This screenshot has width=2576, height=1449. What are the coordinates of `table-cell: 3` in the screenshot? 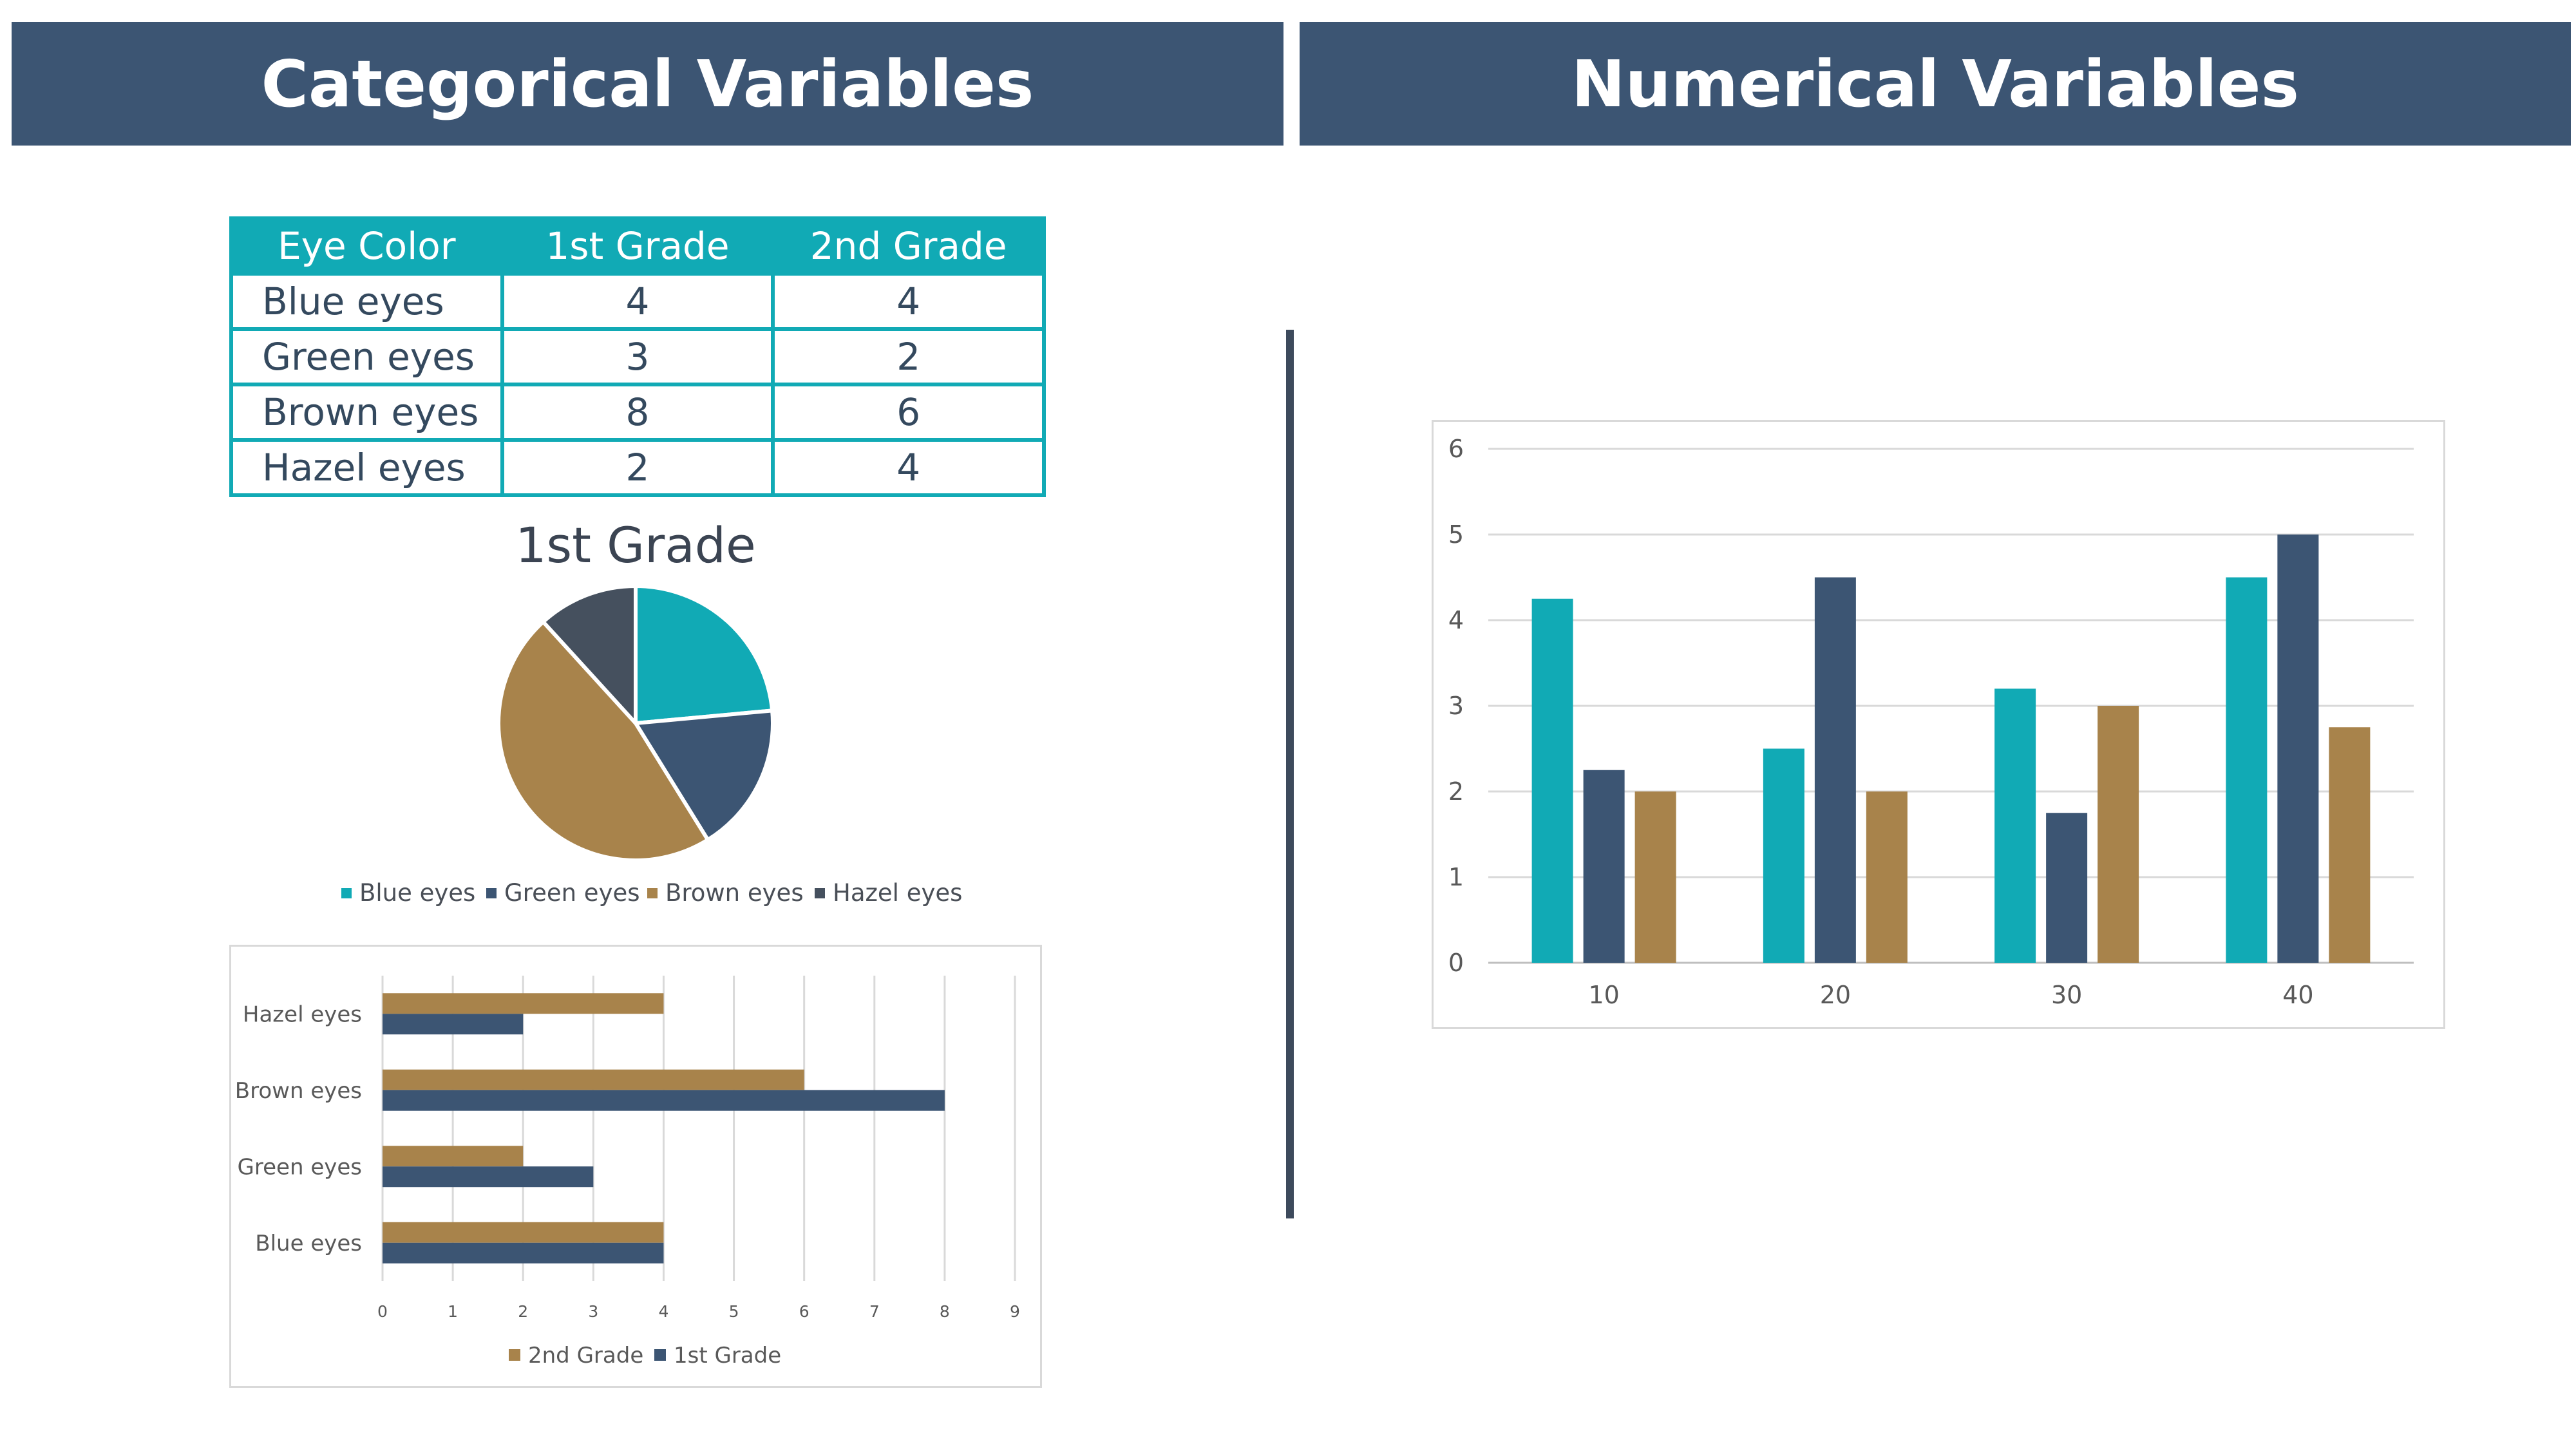 It's located at (637, 356).